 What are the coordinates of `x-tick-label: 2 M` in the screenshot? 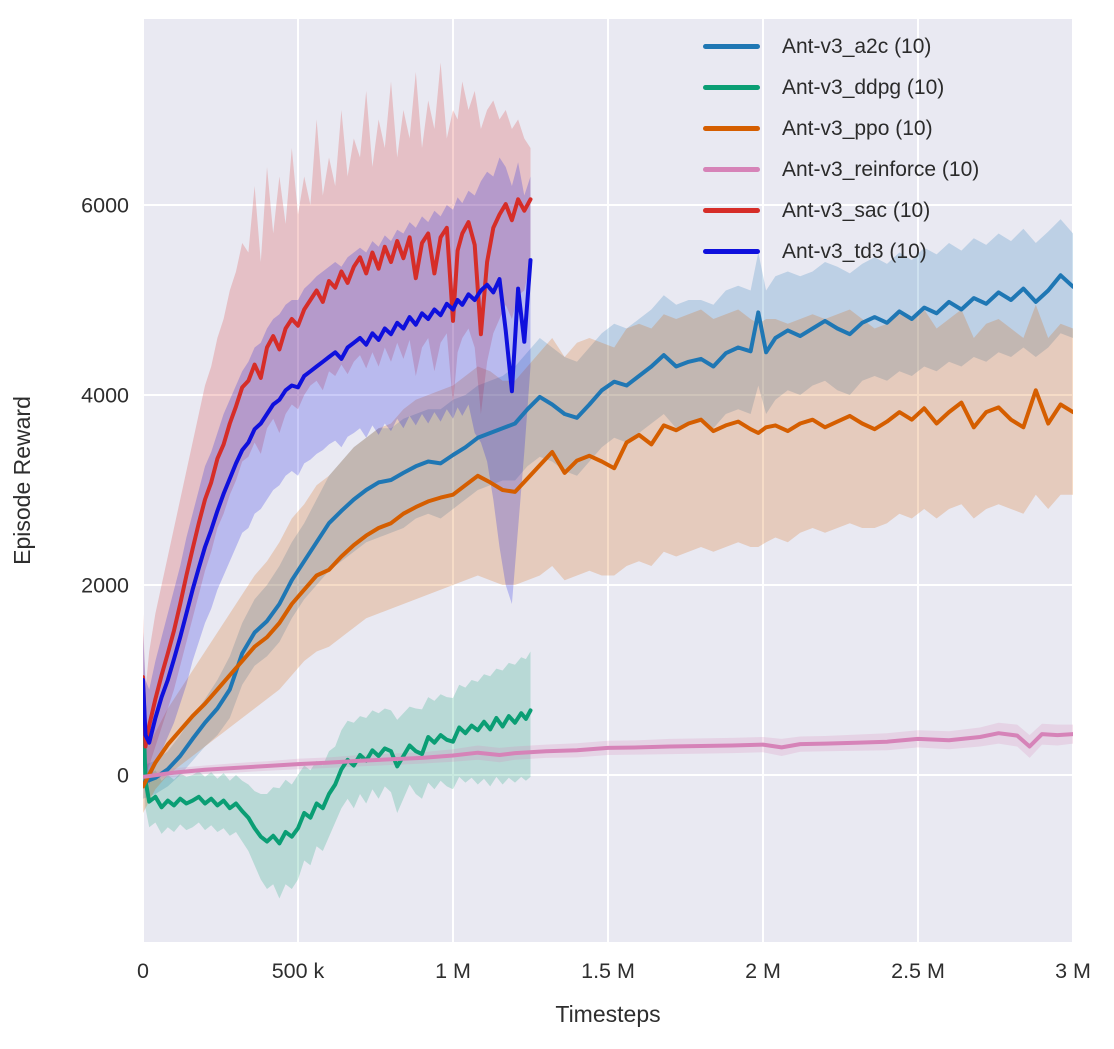 It's located at (763, 971).